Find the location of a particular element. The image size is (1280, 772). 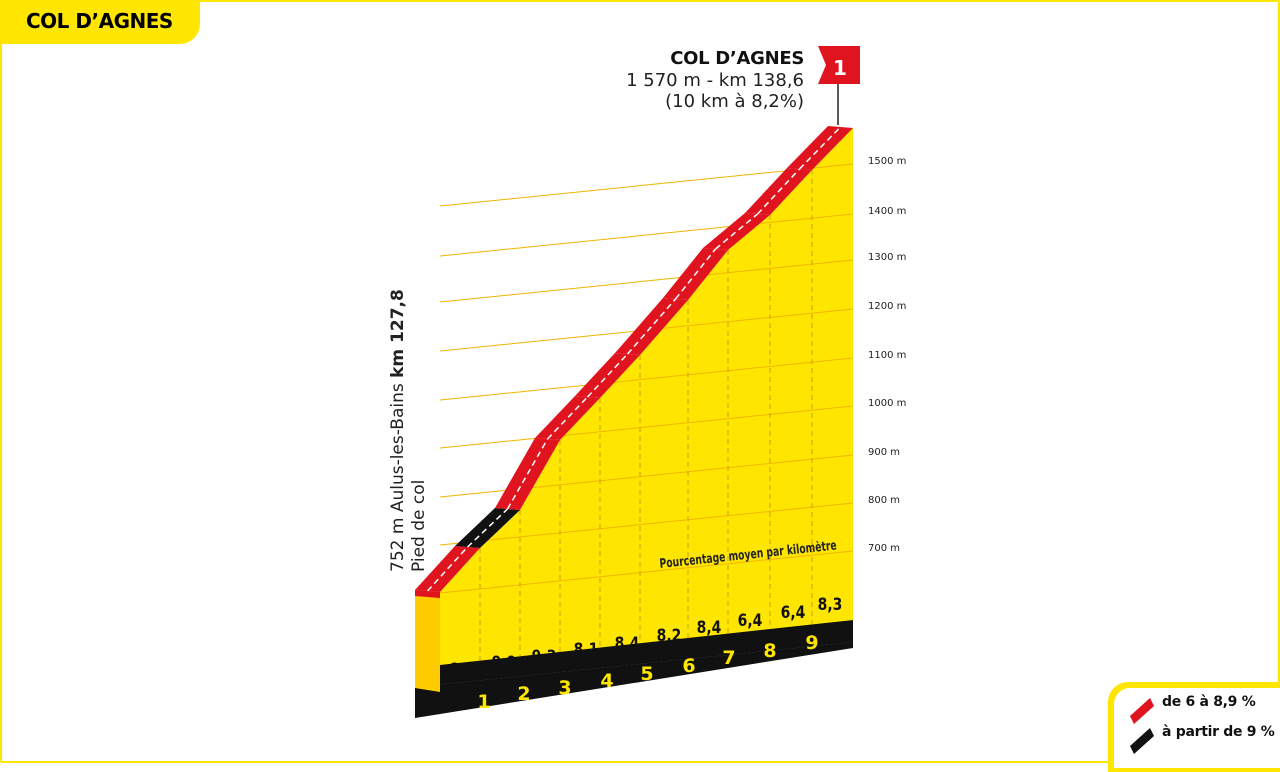

profile-side-face is located at coordinates (427, 641).